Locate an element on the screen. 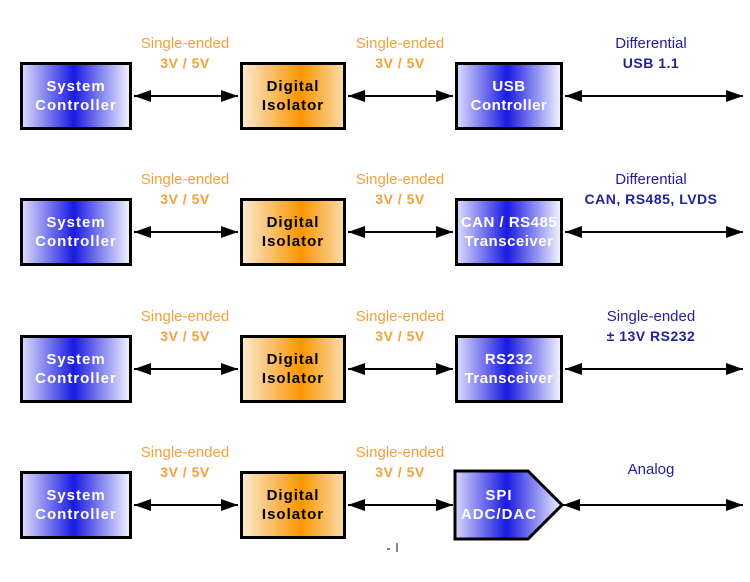  usb-controller-block: USB Controller is located at coordinates (509, 96).